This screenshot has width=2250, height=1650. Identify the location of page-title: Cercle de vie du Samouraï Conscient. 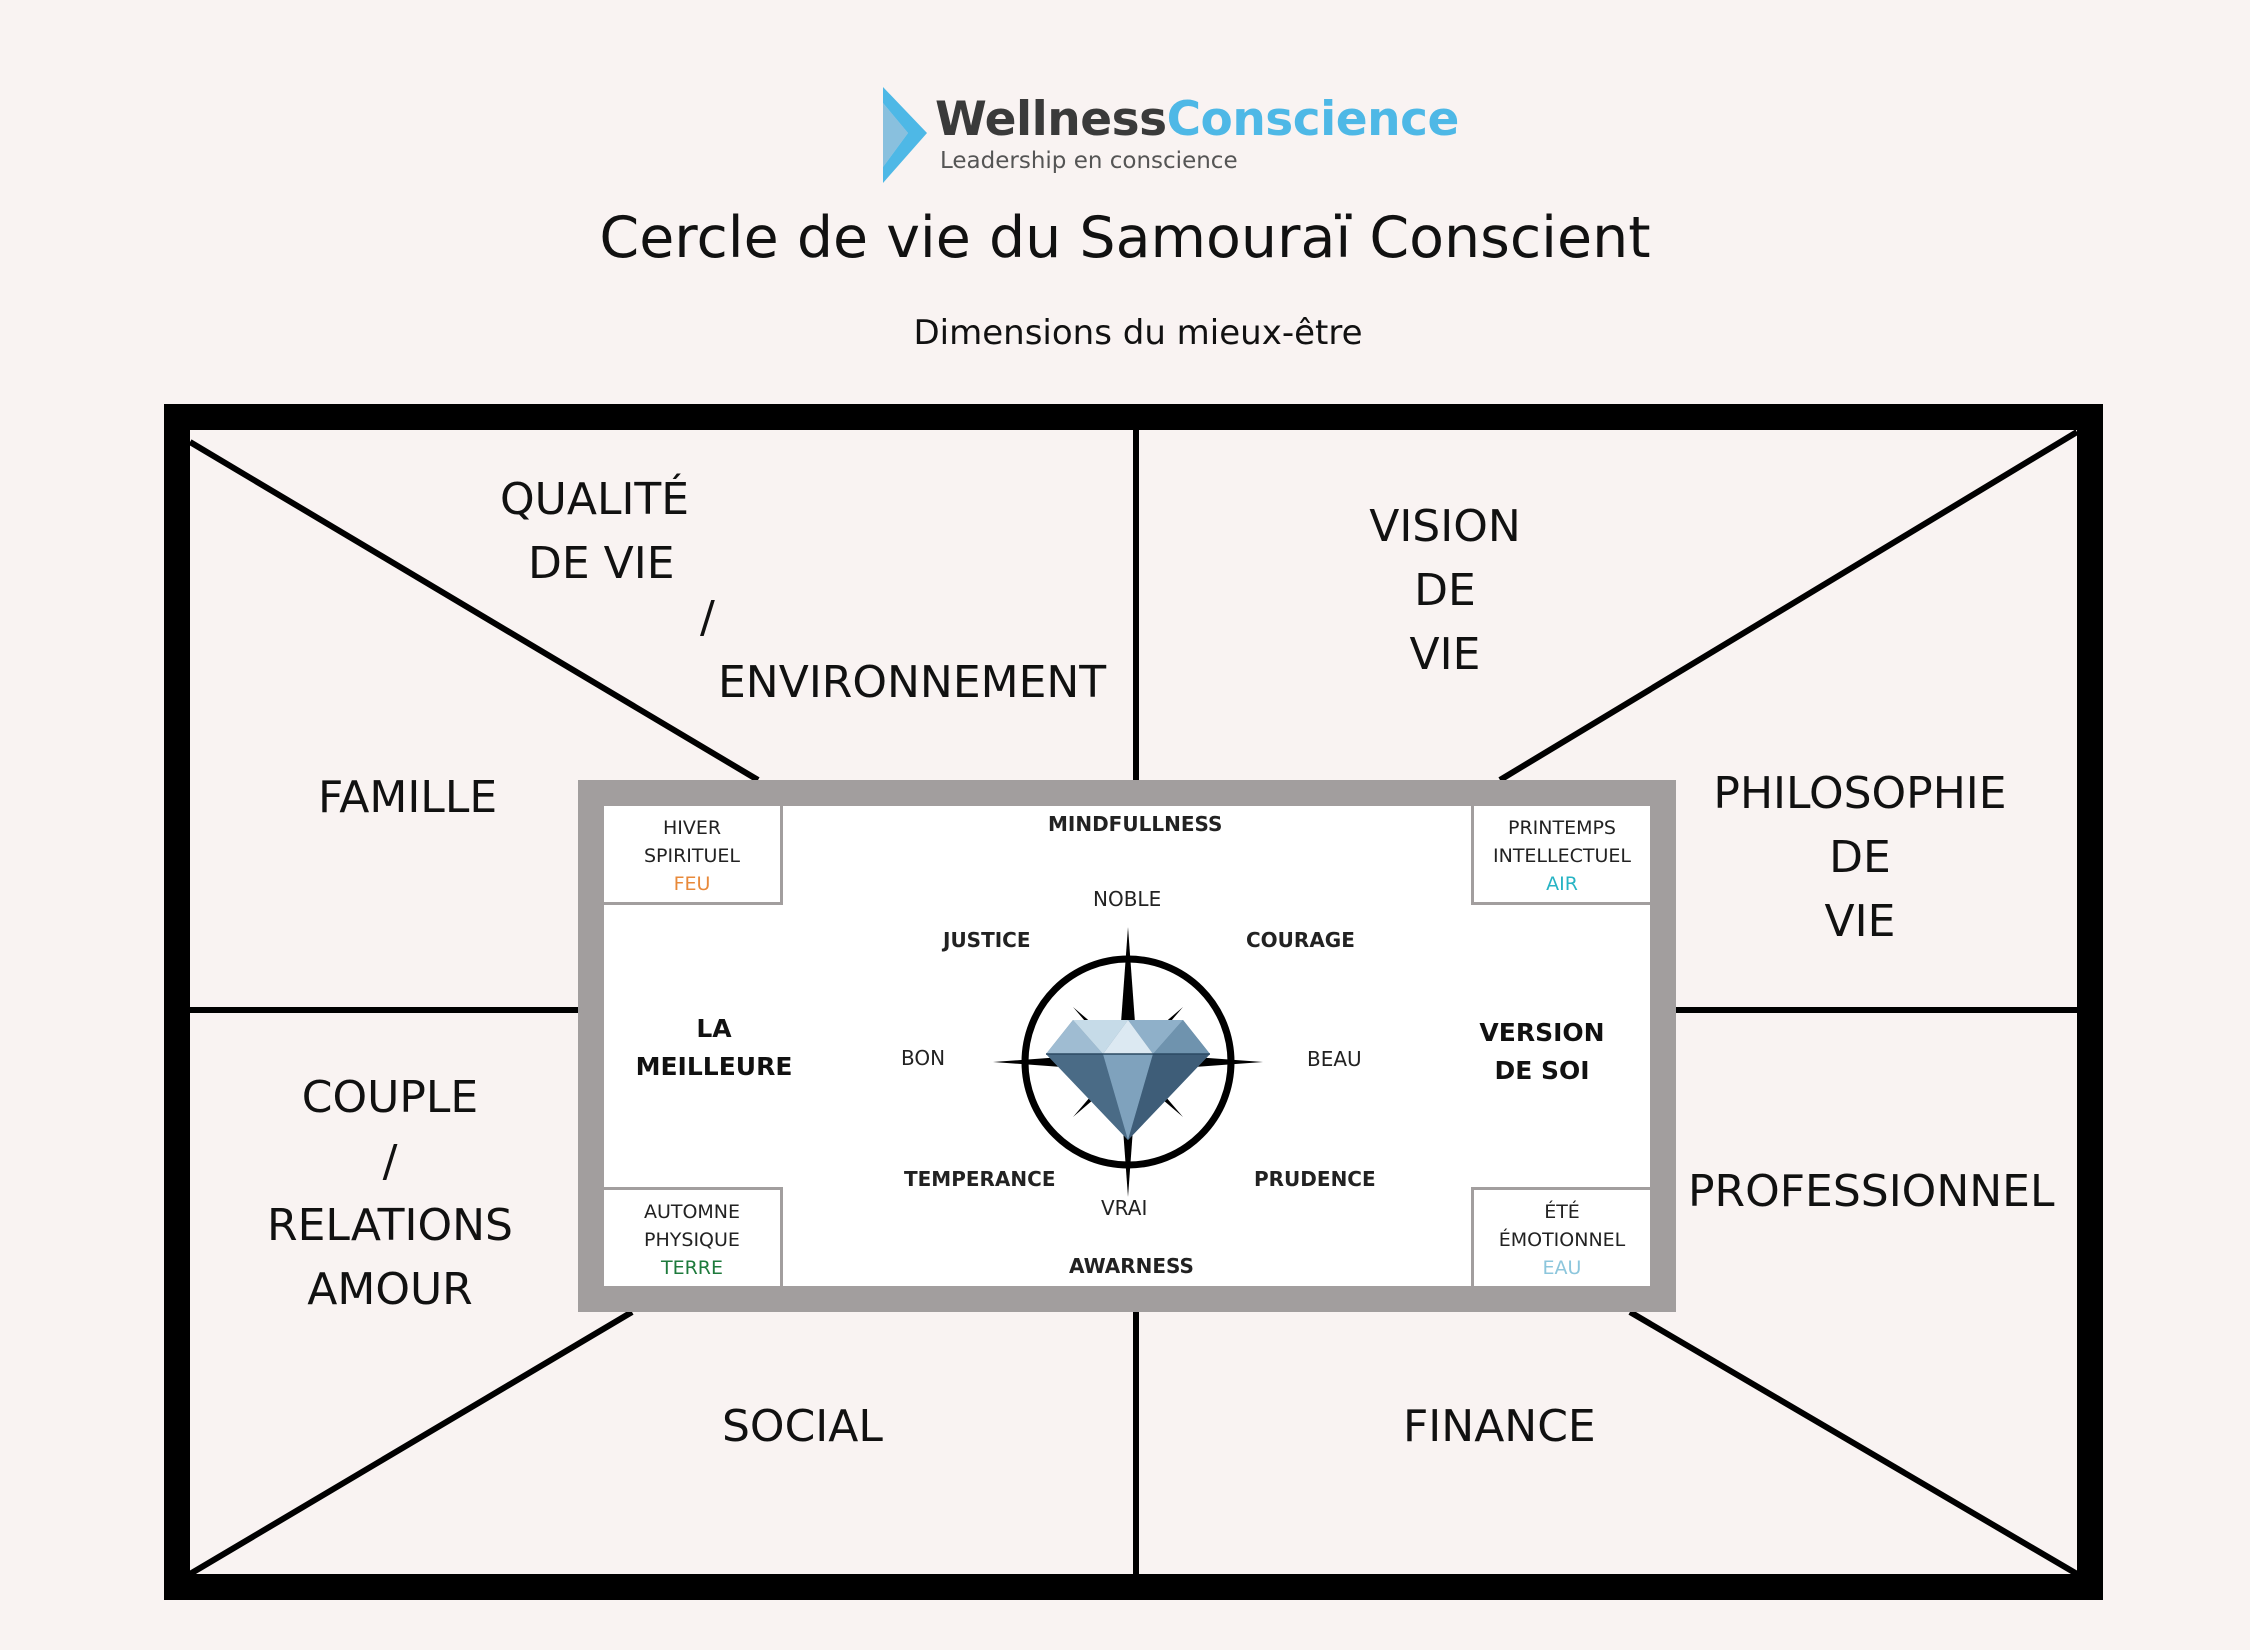
(1125, 238).